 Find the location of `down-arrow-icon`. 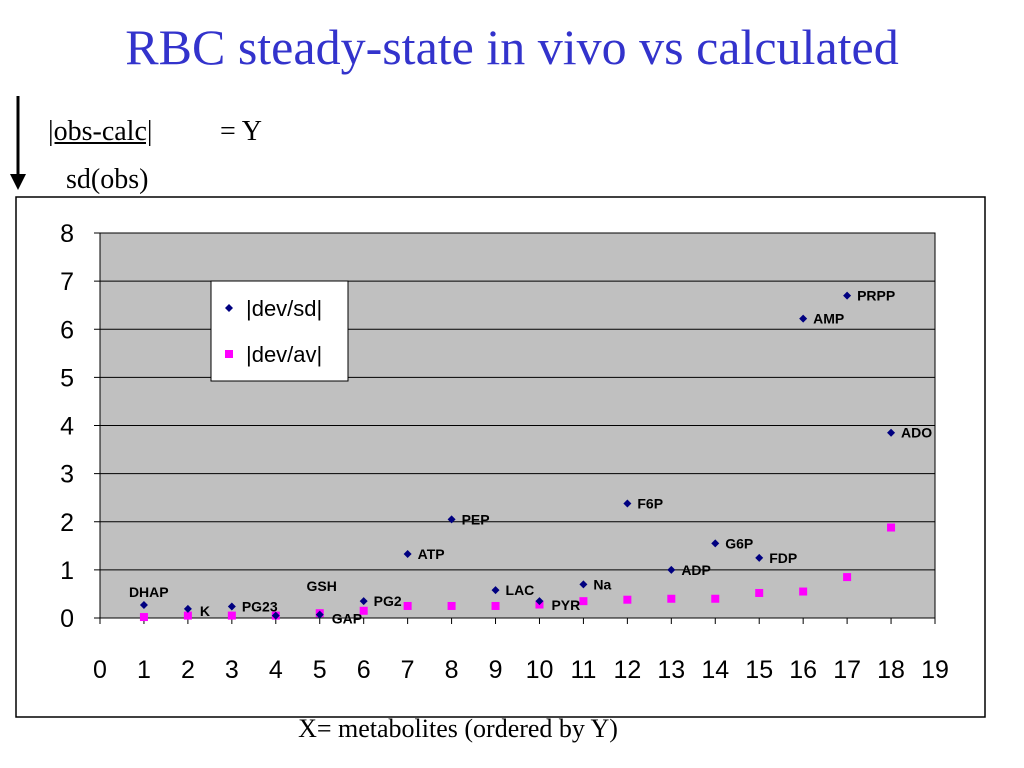

down-arrow-icon is located at coordinates (18, 143).